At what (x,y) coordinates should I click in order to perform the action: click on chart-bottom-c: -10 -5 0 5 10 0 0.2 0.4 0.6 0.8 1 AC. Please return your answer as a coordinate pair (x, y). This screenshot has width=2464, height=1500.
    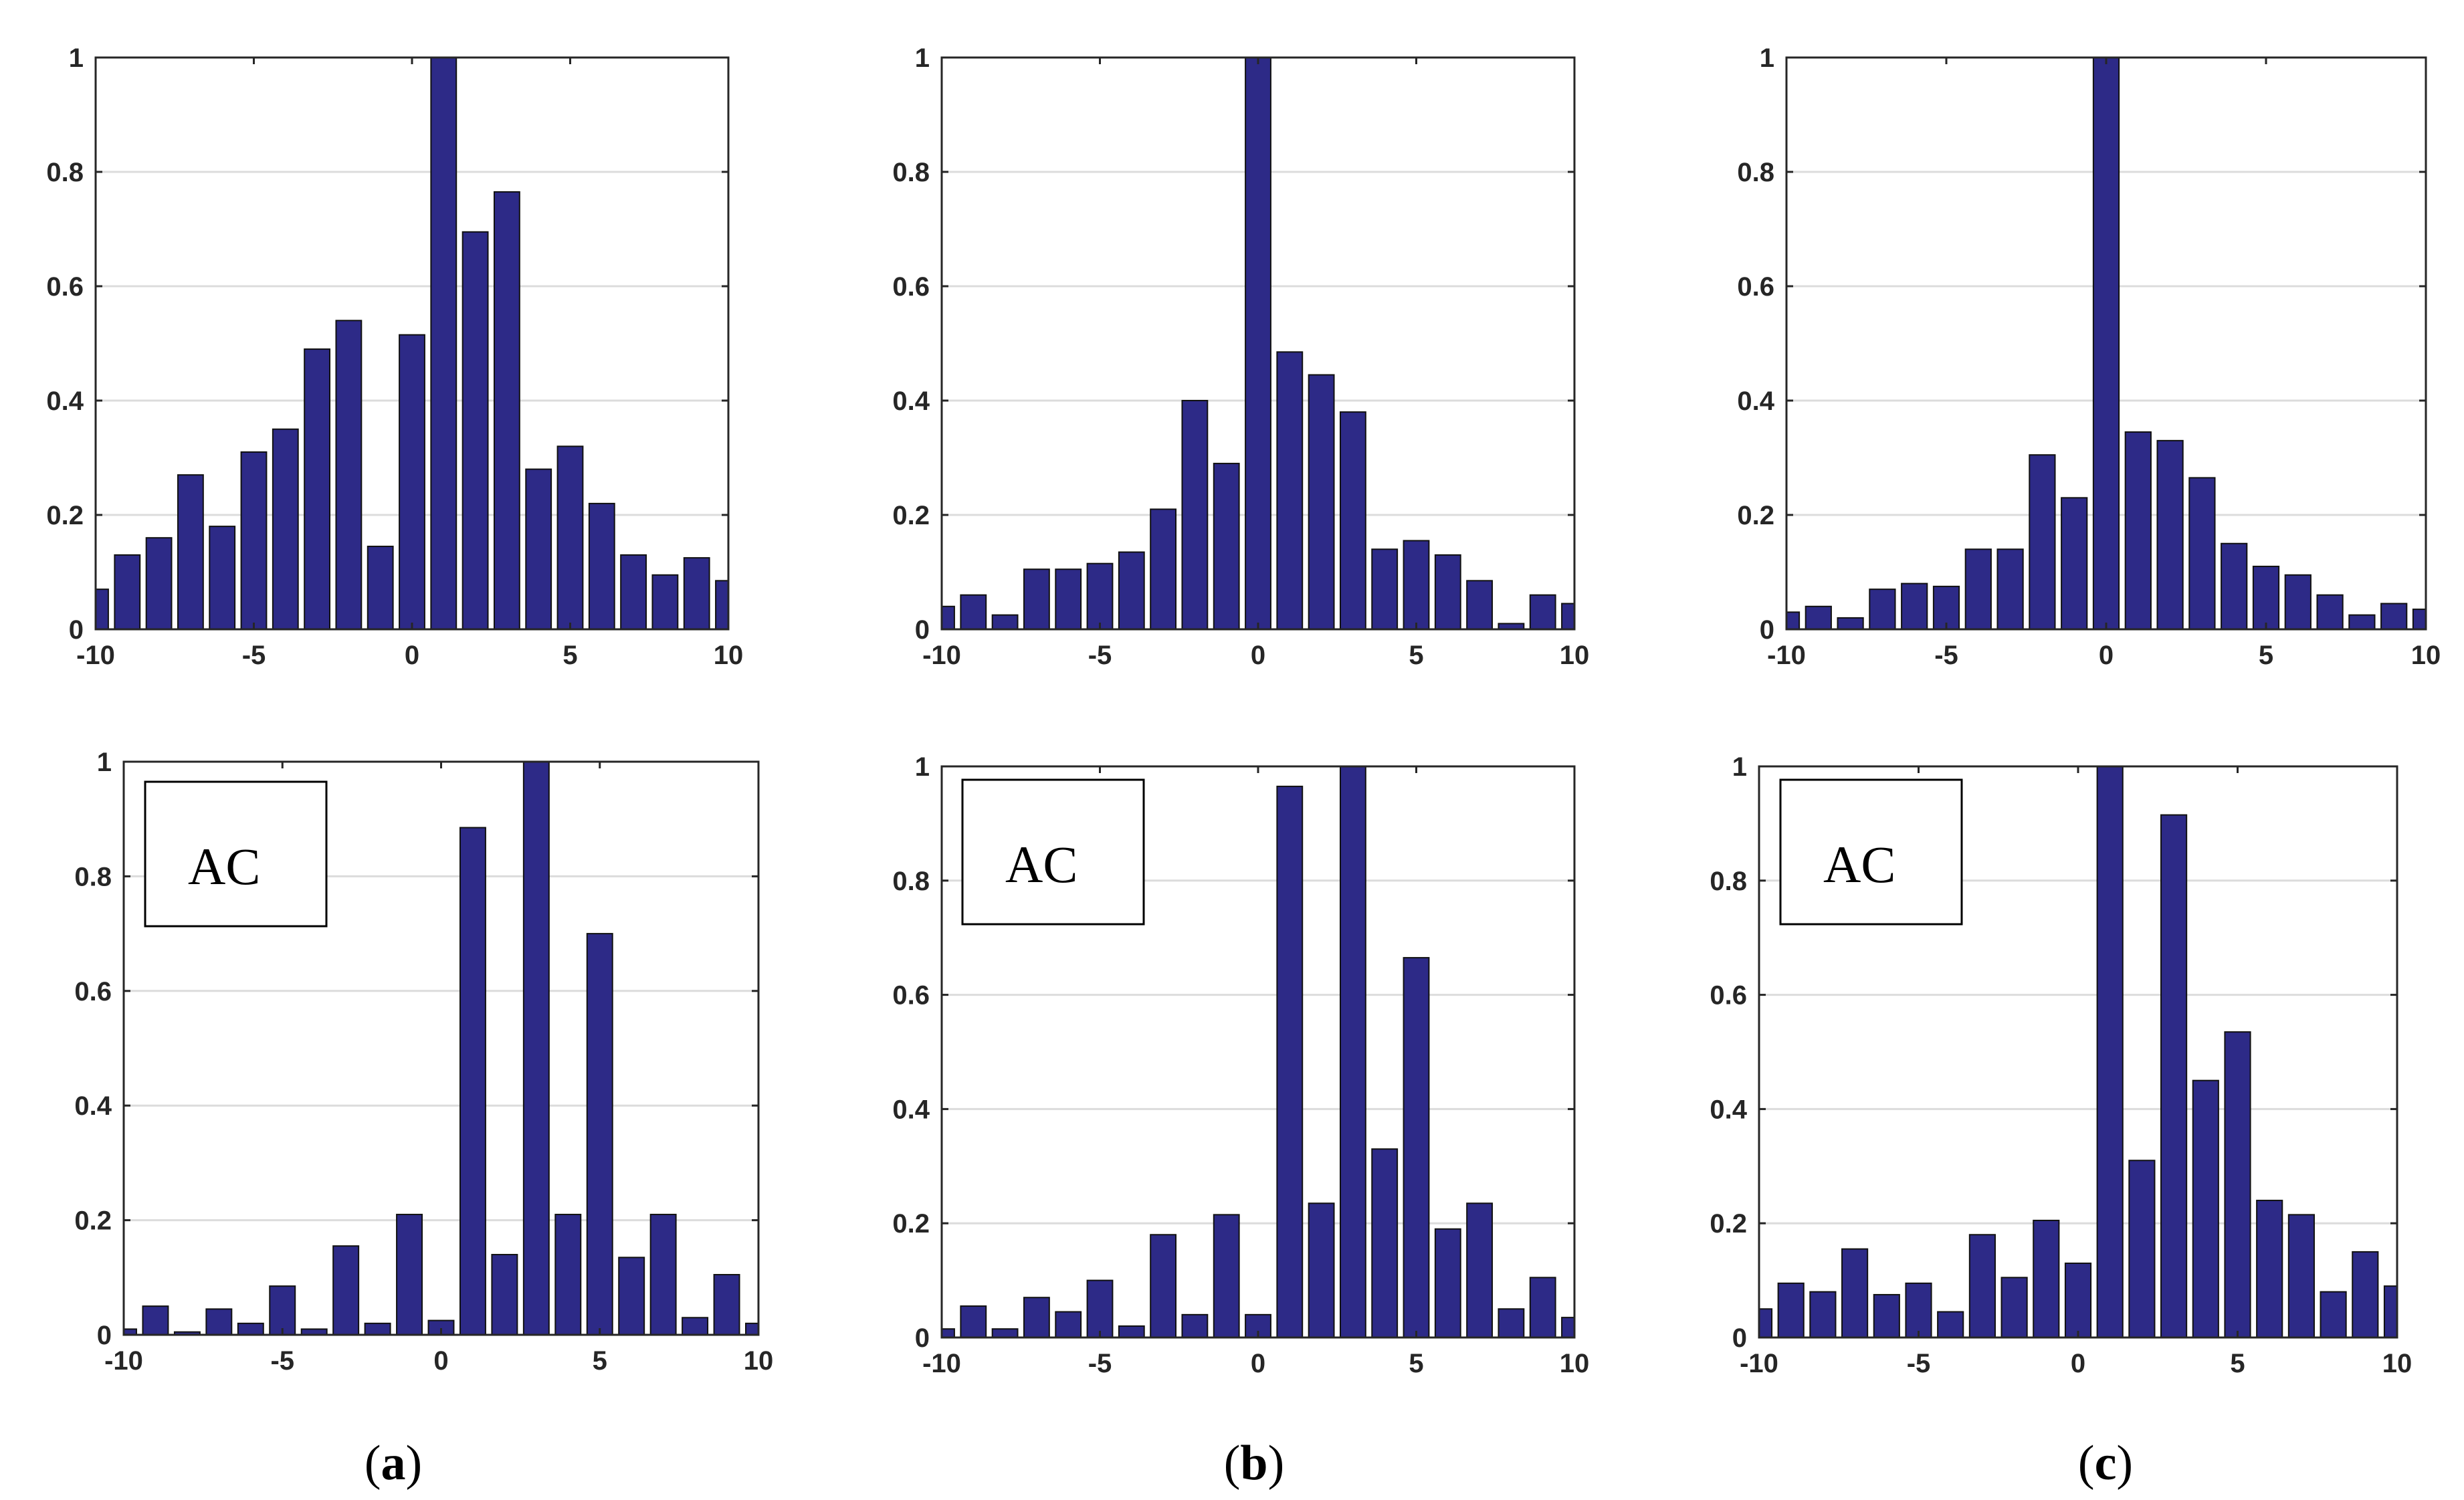
    Looking at the image, I should click on (2061, 1065).